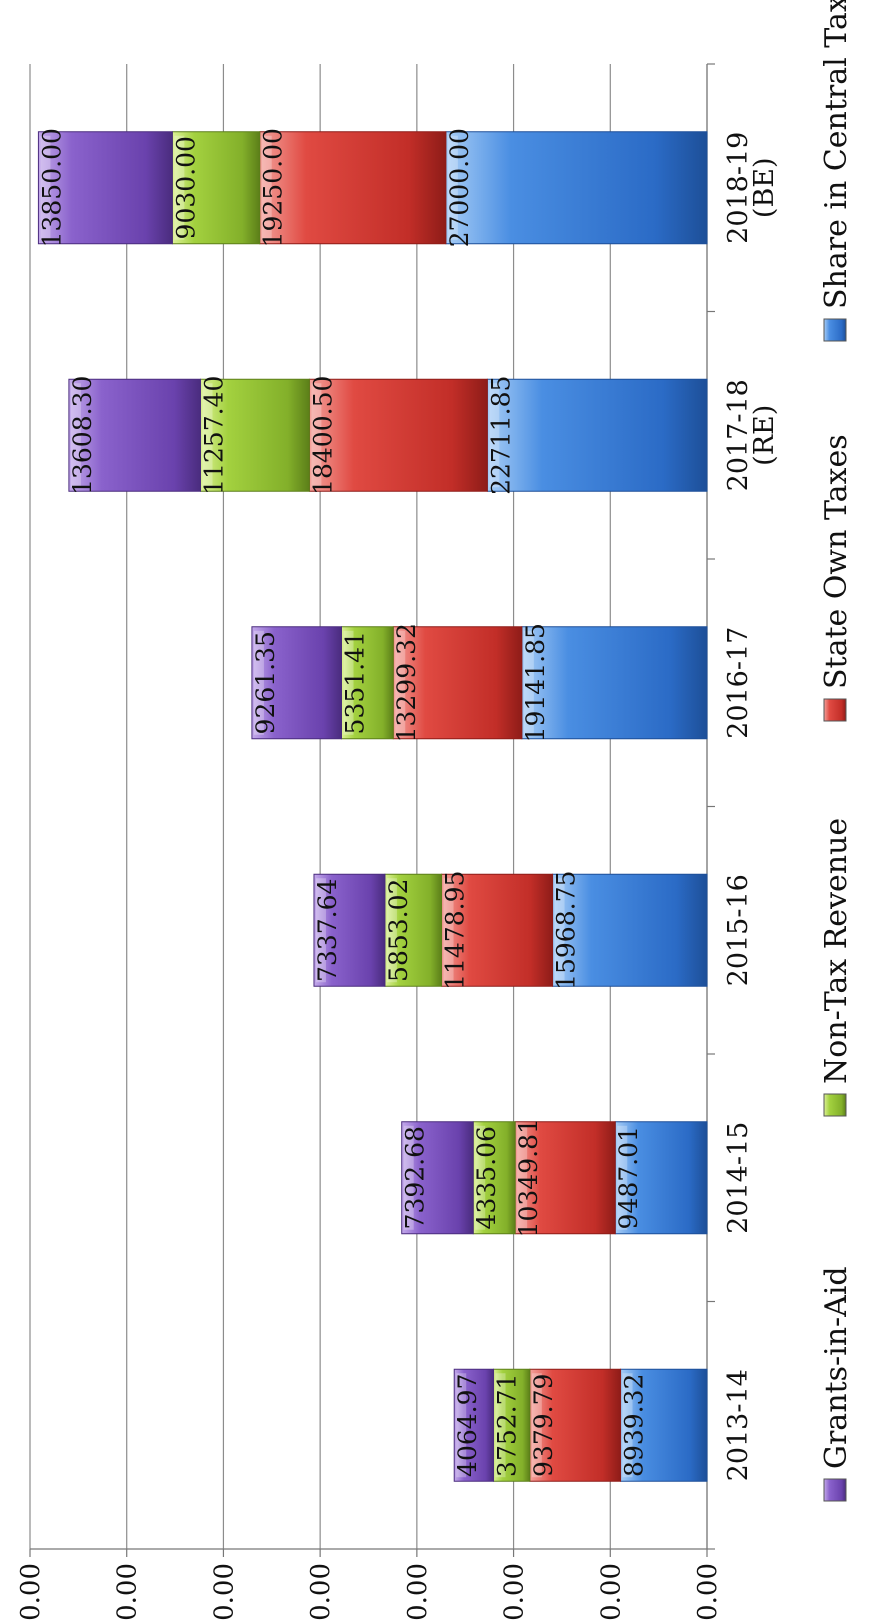 The width and height of the screenshot is (883, 1621). Describe the element at coordinates (418, 1592) in the screenshot. I see `y-tick-label: 30000.00` at that location.